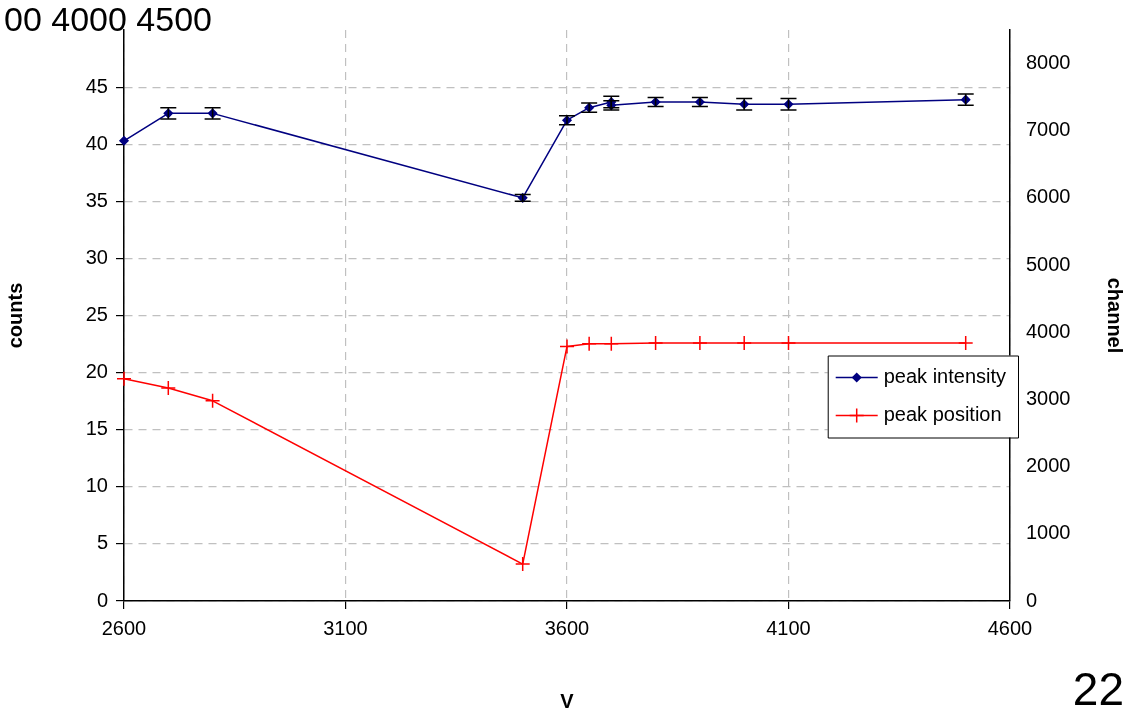 This screenshot has height=718, width=1130. What do you see at coordinates (944, 376) in the screenshot?
I see `legend-label: peak intensity` at bounding box center [944, 376].